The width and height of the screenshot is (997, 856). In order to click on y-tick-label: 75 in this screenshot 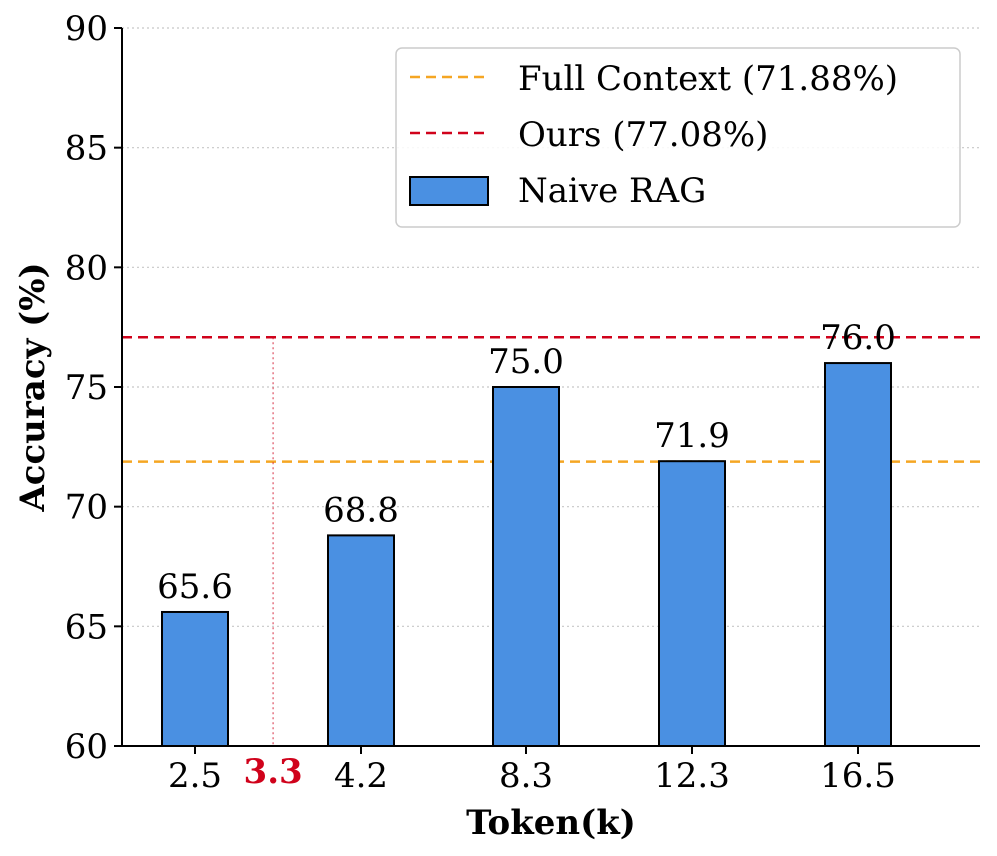, I will do `click(86, 388)`.